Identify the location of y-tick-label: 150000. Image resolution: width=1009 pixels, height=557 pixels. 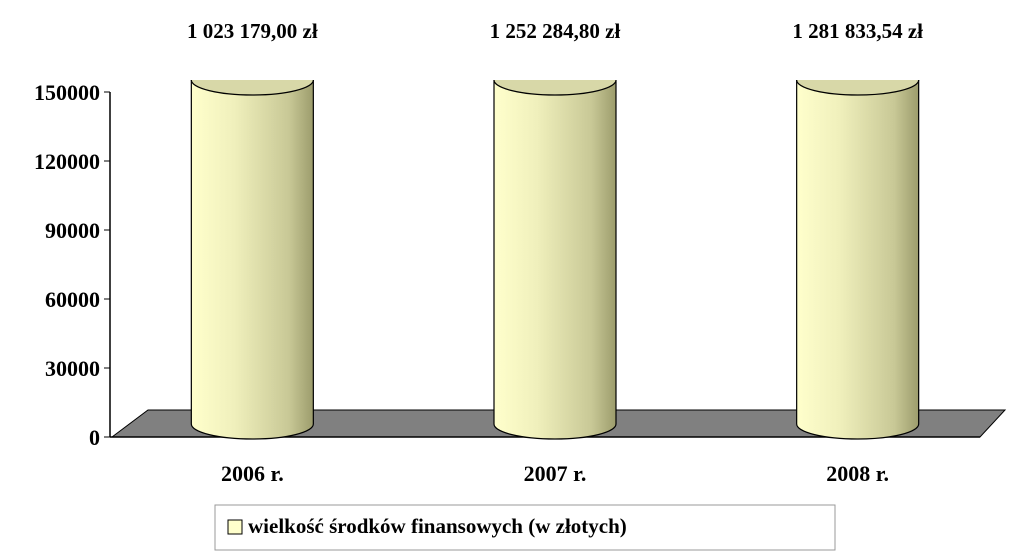
(67, 92).